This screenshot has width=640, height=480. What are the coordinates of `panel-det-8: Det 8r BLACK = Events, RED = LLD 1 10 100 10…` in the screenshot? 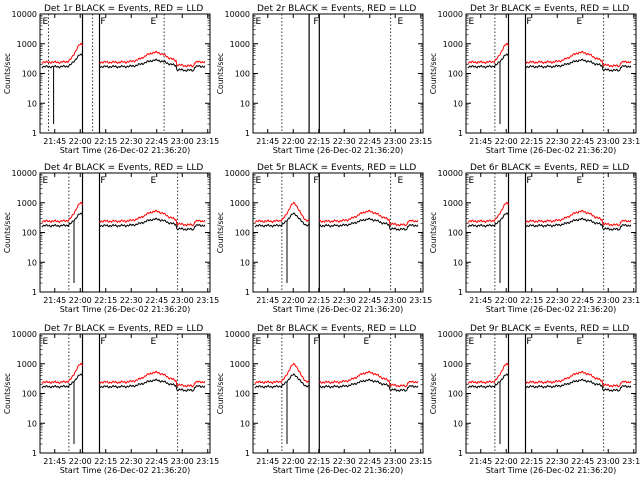 It's located at (324, 399).